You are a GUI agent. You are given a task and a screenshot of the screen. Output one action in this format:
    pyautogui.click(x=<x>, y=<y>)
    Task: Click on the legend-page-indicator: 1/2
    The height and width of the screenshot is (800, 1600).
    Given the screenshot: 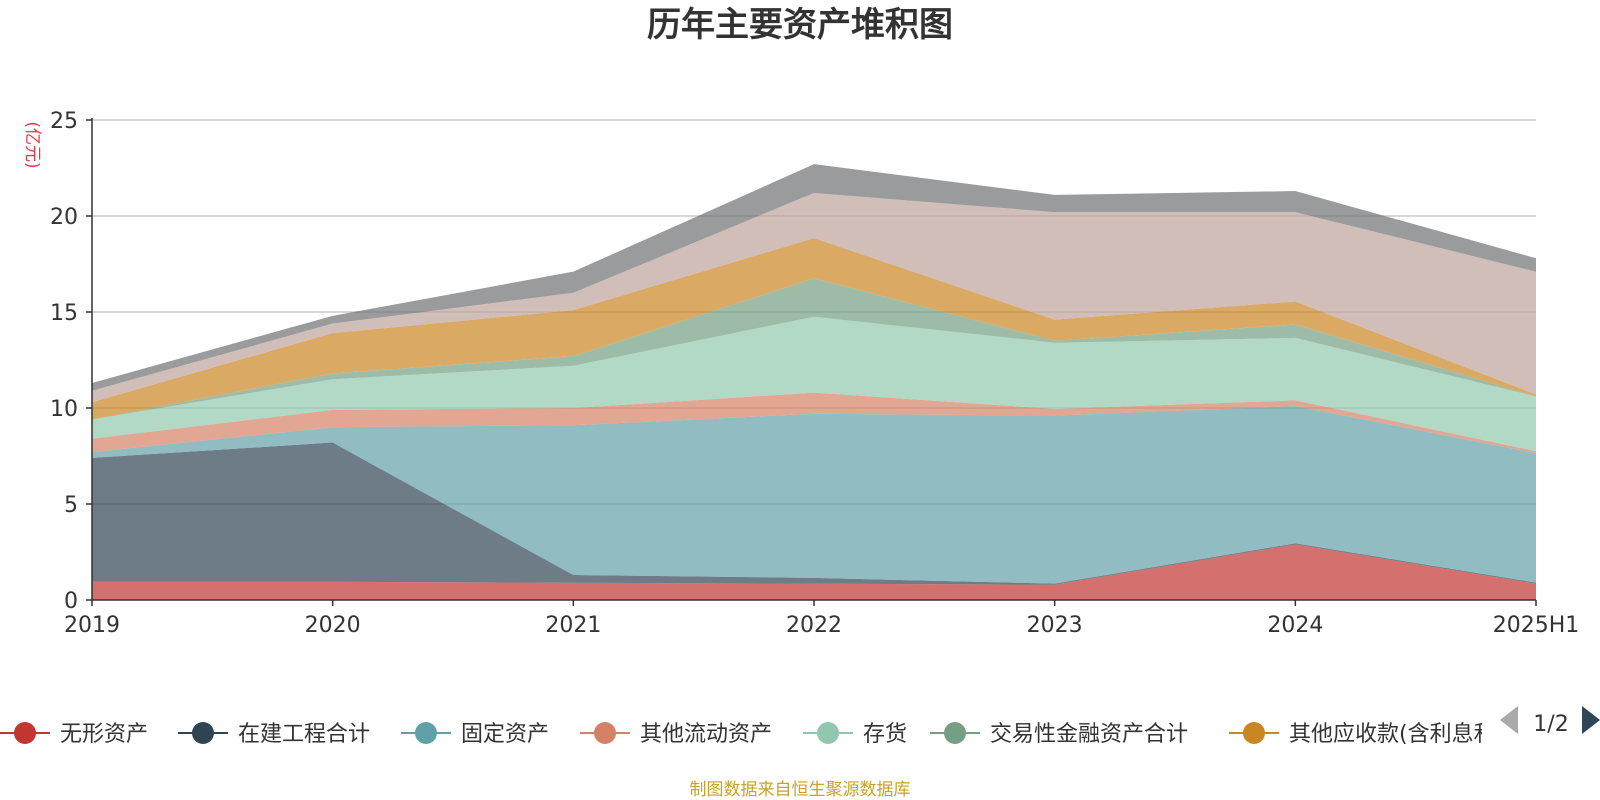 What is the action you would take?
    pyautogui.click(x=1550, y=724)
    